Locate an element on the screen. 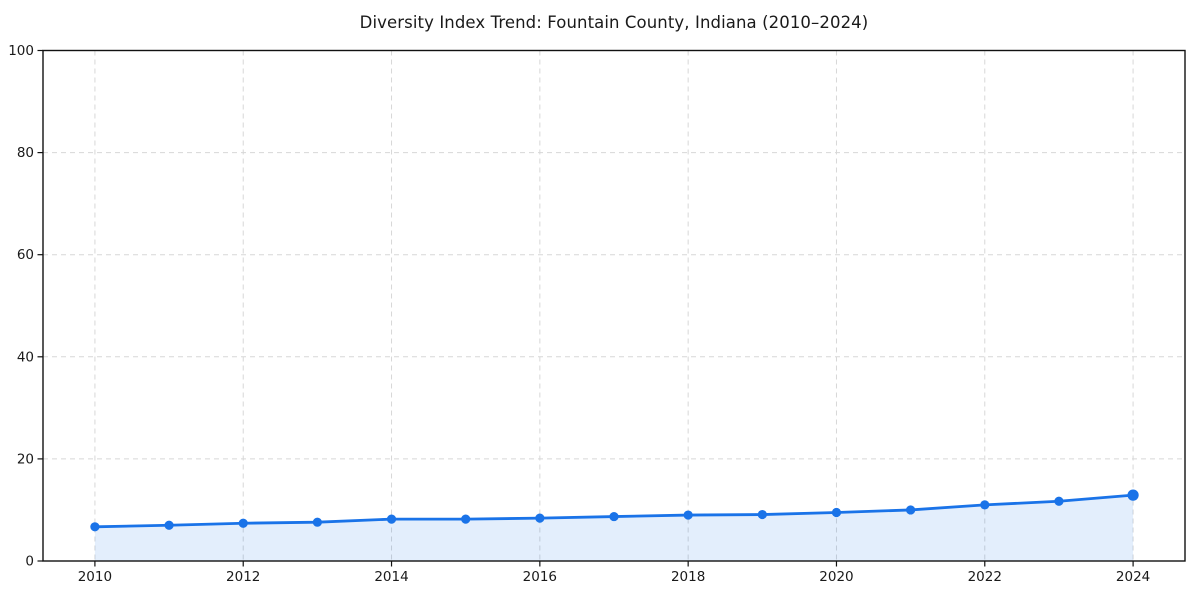  y-tick-label-60: 60 is located at coordinates (25, 255).